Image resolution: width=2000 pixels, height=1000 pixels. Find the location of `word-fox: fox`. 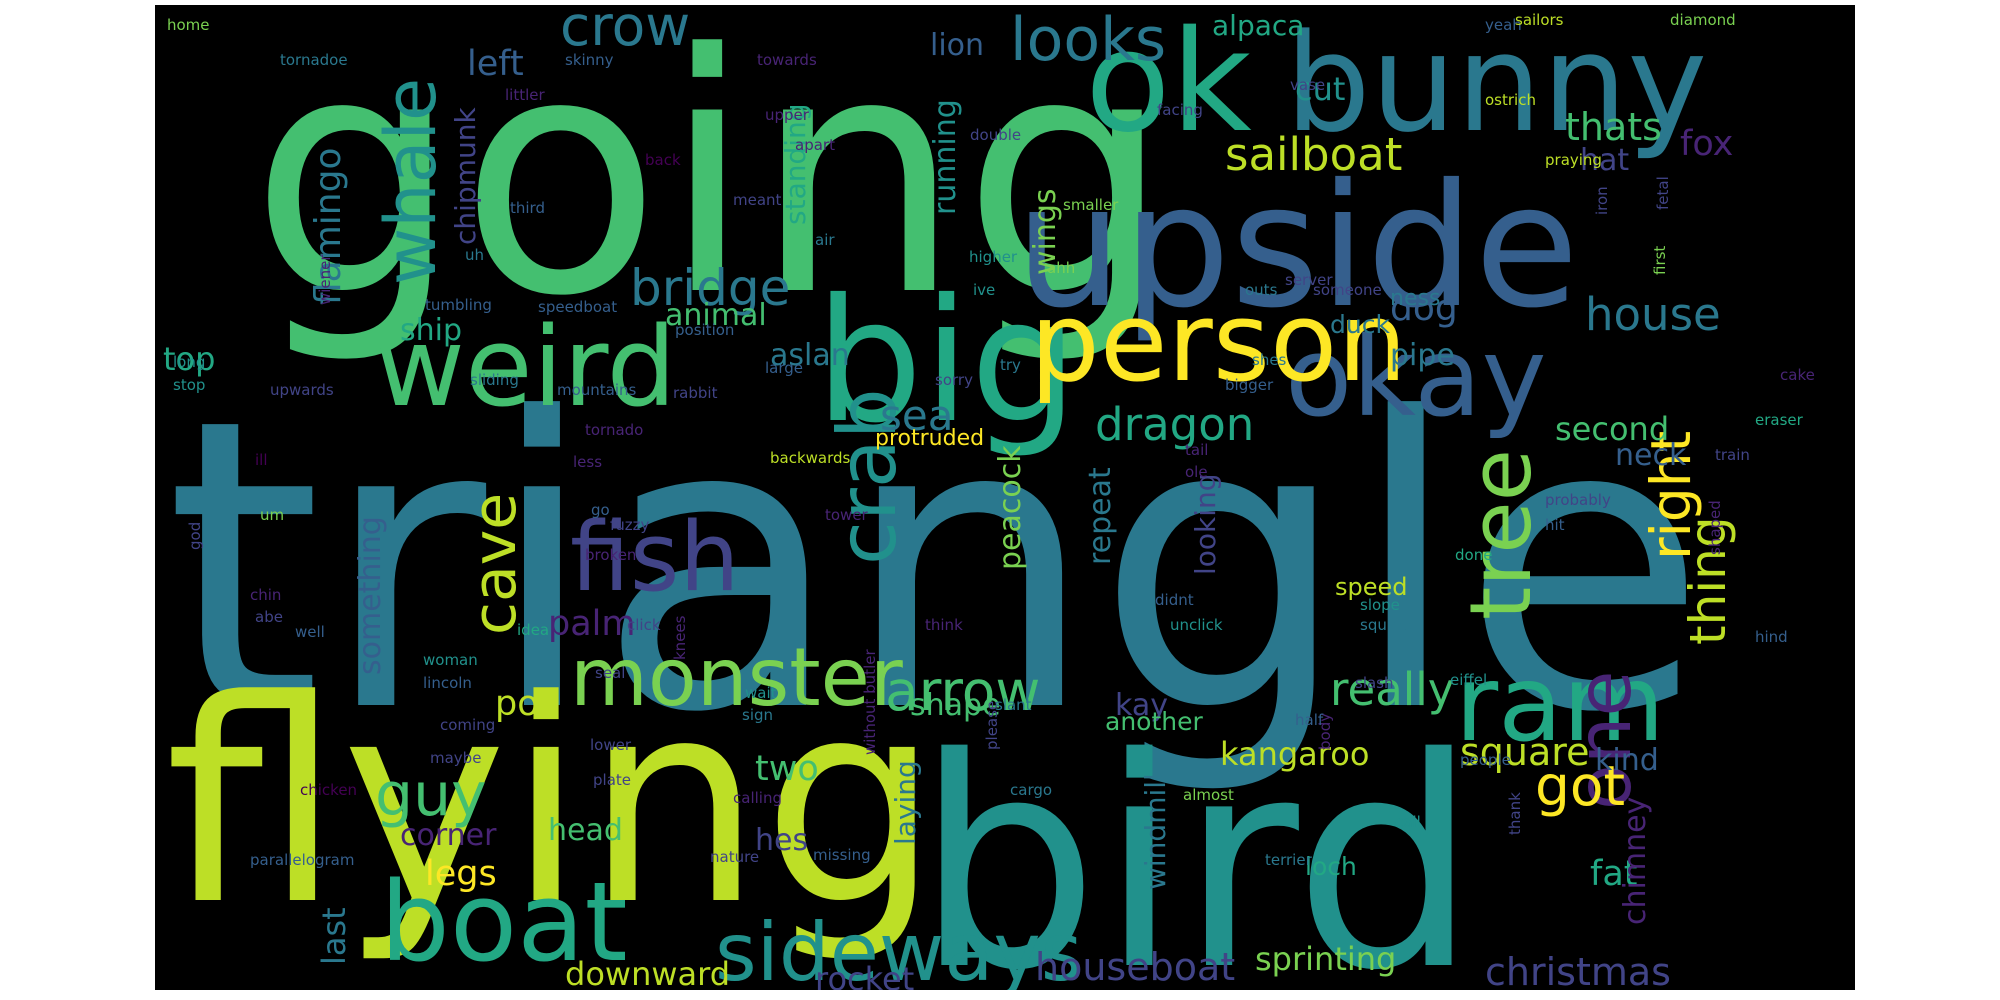

word-fox: fox is located at coordinates (1706, 144).